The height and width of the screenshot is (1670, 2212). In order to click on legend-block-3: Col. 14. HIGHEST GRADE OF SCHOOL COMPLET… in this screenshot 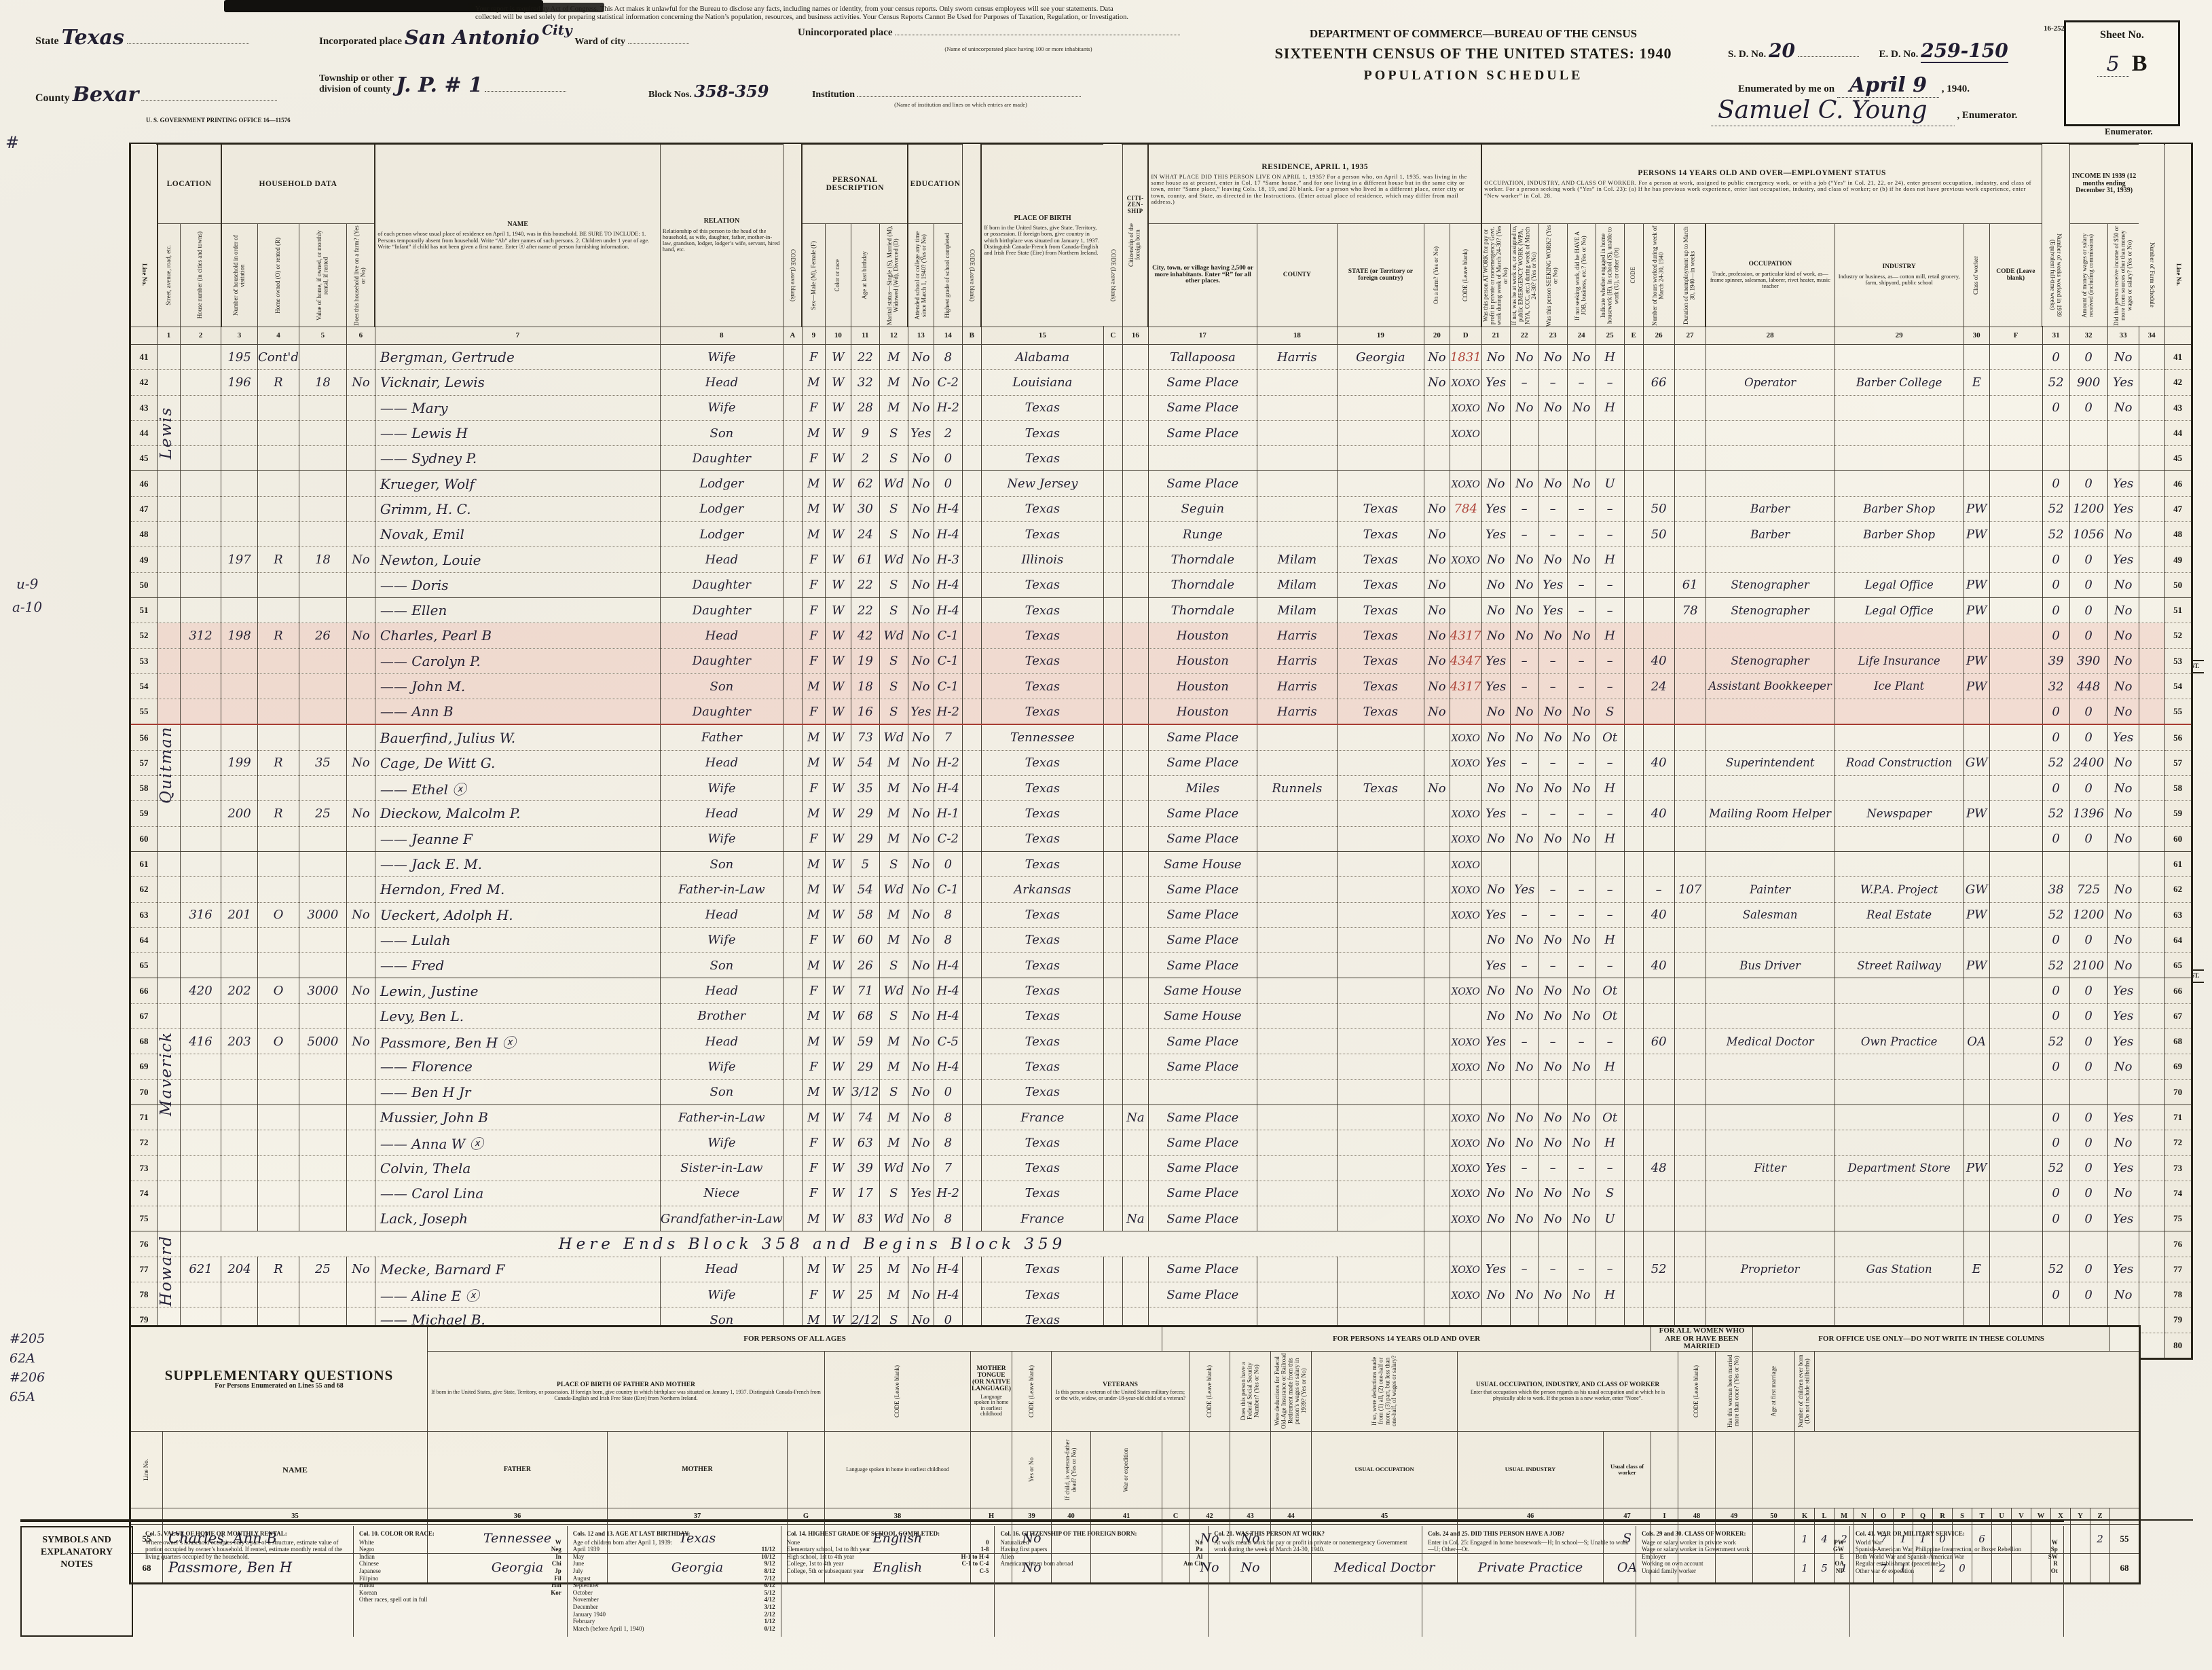, I will do `click(888, 1581)`.